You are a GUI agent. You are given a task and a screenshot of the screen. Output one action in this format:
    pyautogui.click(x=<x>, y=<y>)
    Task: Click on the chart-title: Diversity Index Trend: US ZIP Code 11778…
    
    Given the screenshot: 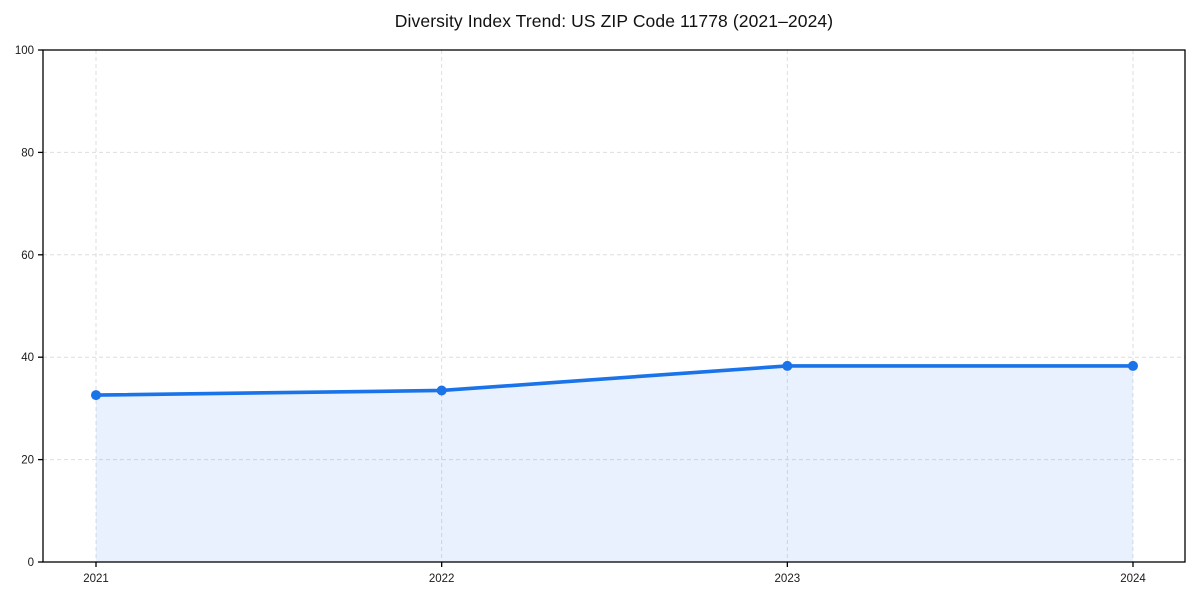 What is the action you would take?
    pyautogui.click(x=614, y=21)
    